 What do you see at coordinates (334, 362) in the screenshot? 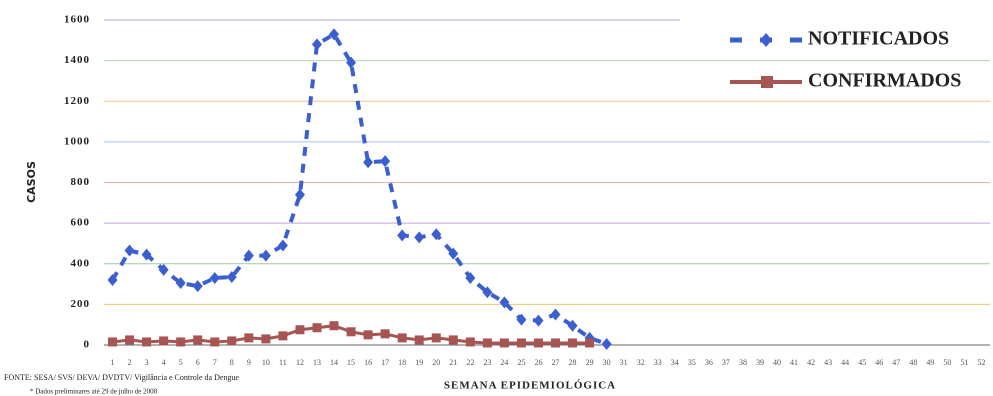
I see `x-tick-label: 14` at bounding box center [334, 362].